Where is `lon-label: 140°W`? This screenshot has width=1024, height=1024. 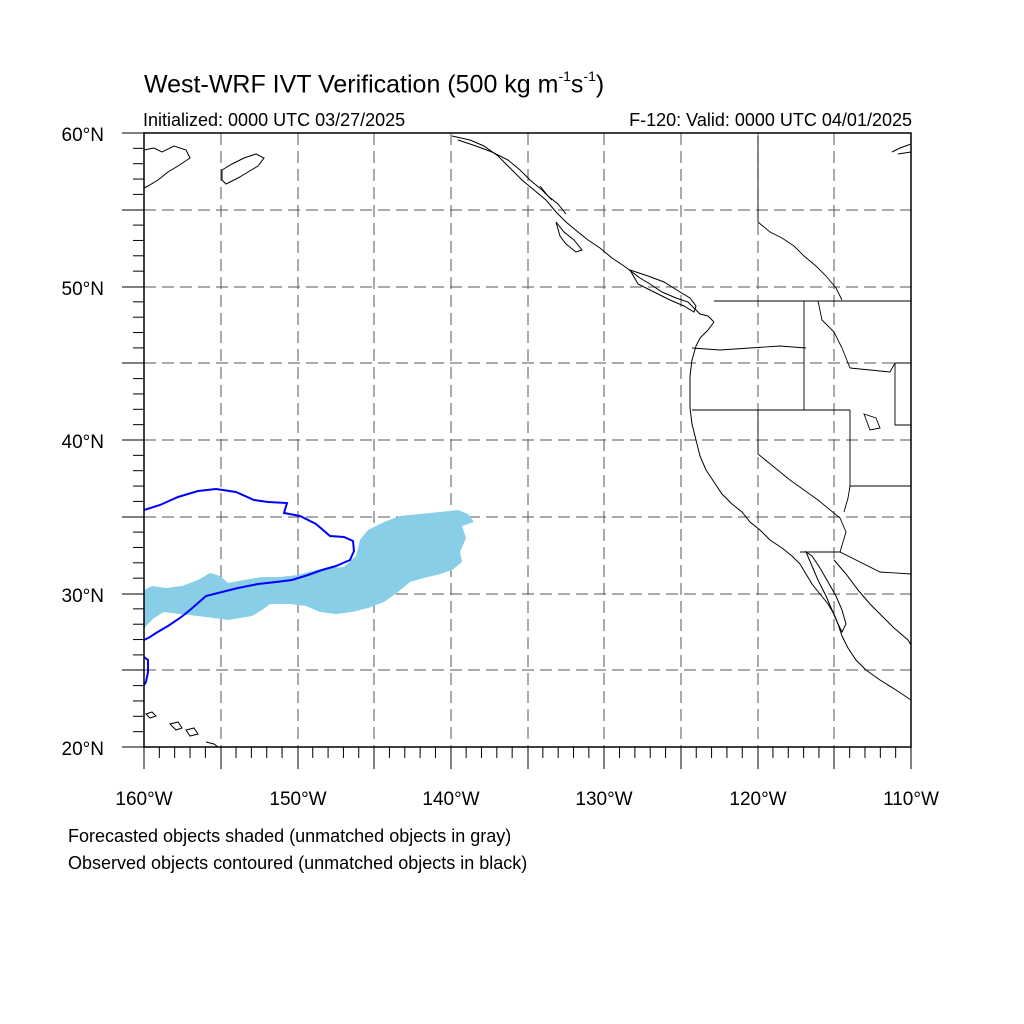
lon-label: 140°W is located at coordinates (450, 799).